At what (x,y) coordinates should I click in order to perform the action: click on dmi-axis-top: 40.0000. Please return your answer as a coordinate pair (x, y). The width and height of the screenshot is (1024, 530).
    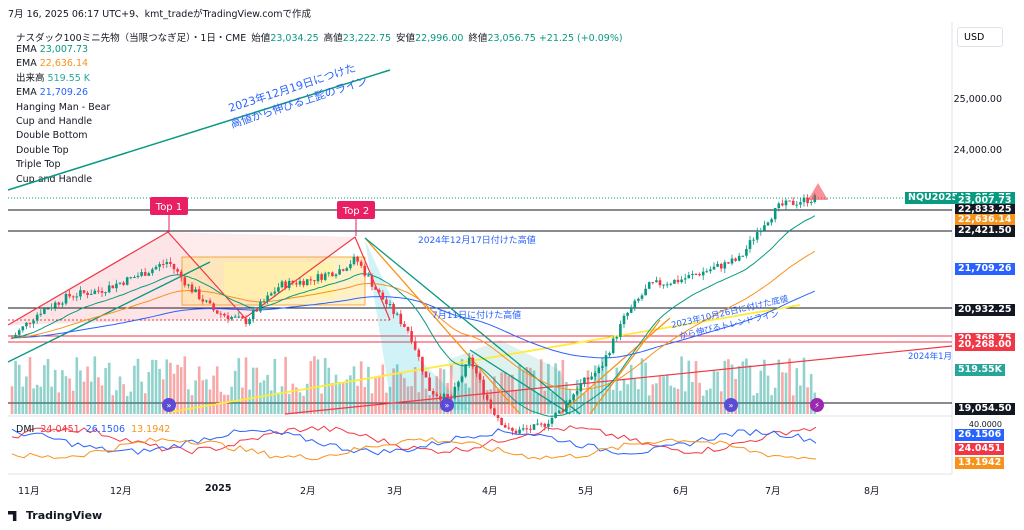
    Looking at the image, I should click on (985, 424).